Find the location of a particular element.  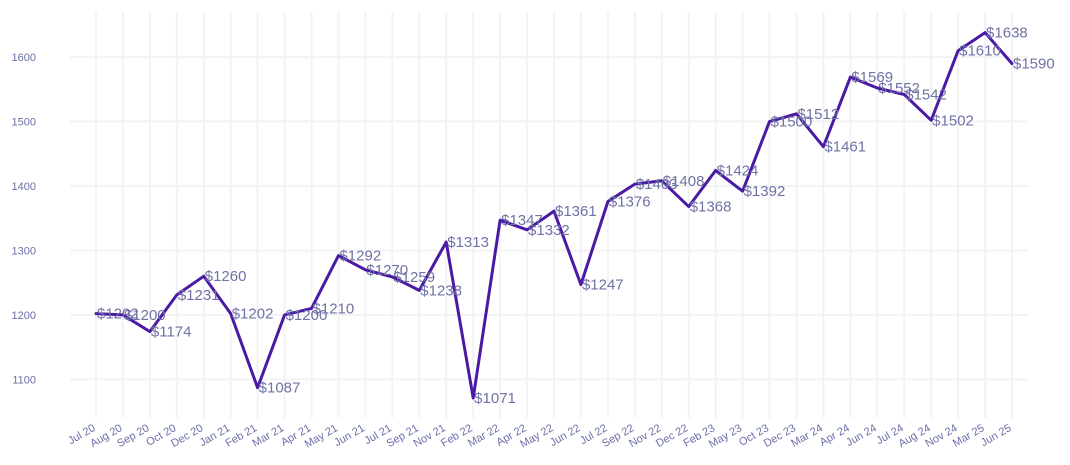

data-label: $1087 is located at coordinates (280, 388).